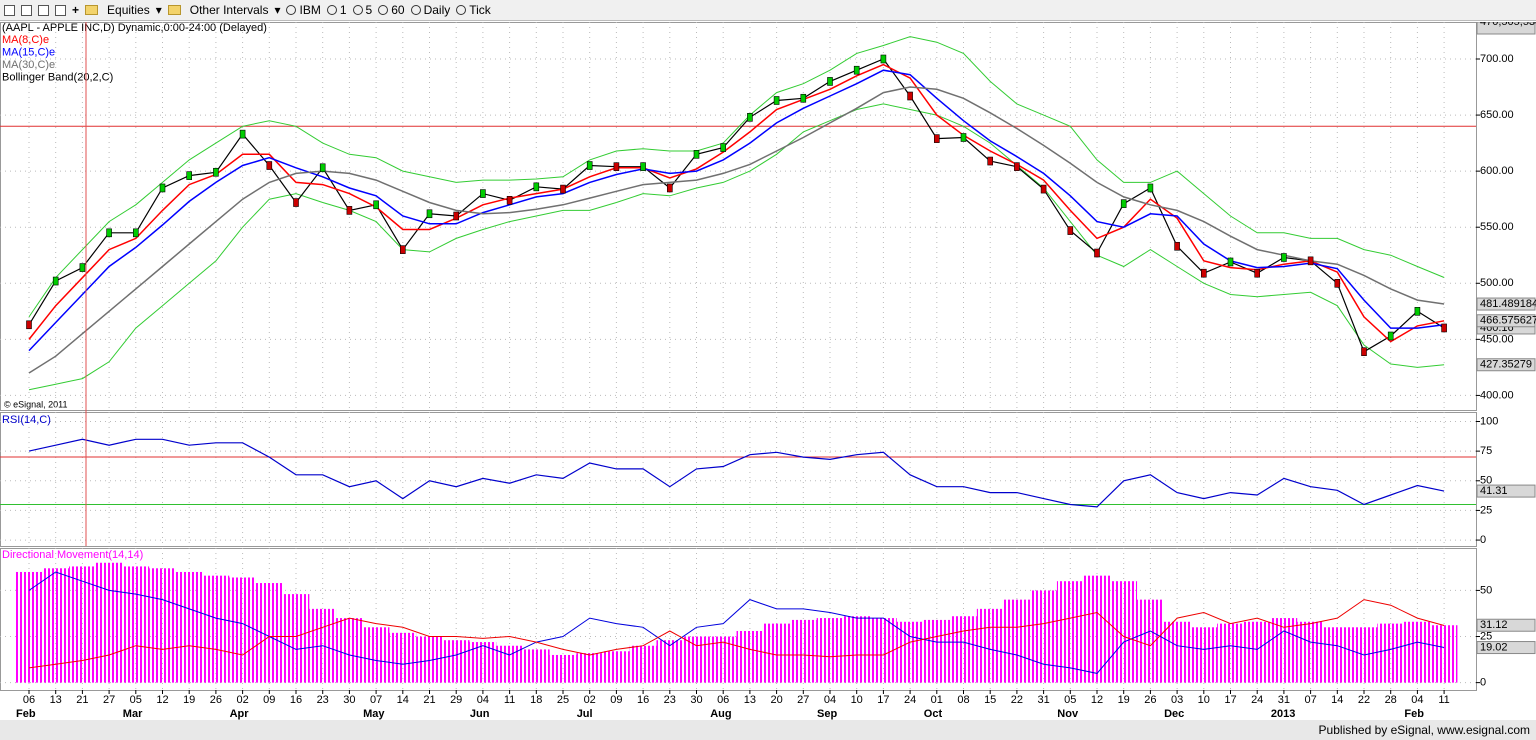 The width and height of the screenshot is (1536, 740). What do you see at coordinates (1177, 700) in the screenshot?
I see `x-tick-label: 03` at bounding box center [1177, 700].